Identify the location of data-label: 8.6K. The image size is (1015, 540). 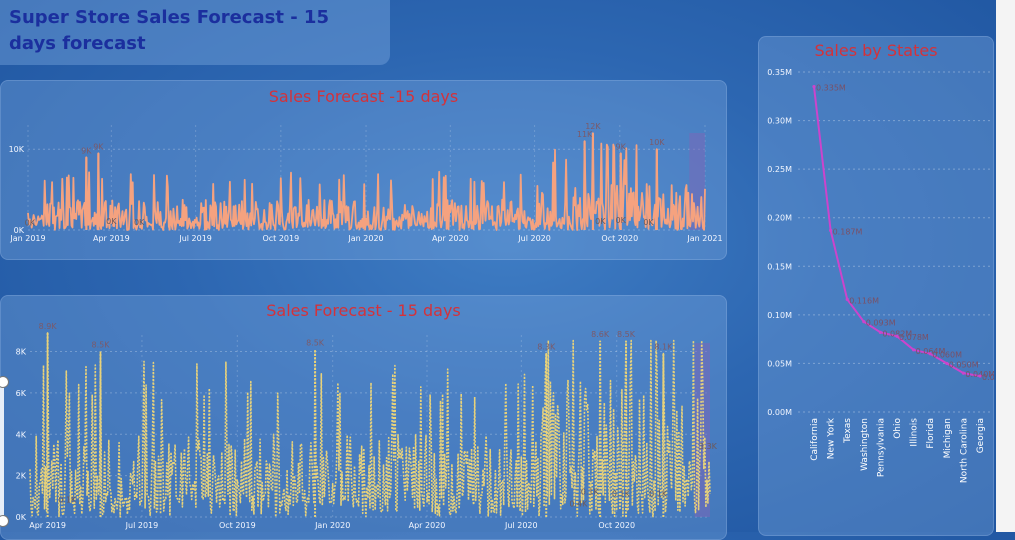
(600, 334).